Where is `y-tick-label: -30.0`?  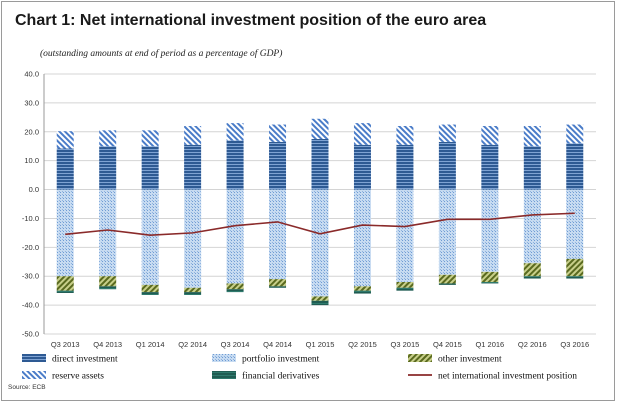 y-tick-label: -30.0 is located at coordinates (30, 276).